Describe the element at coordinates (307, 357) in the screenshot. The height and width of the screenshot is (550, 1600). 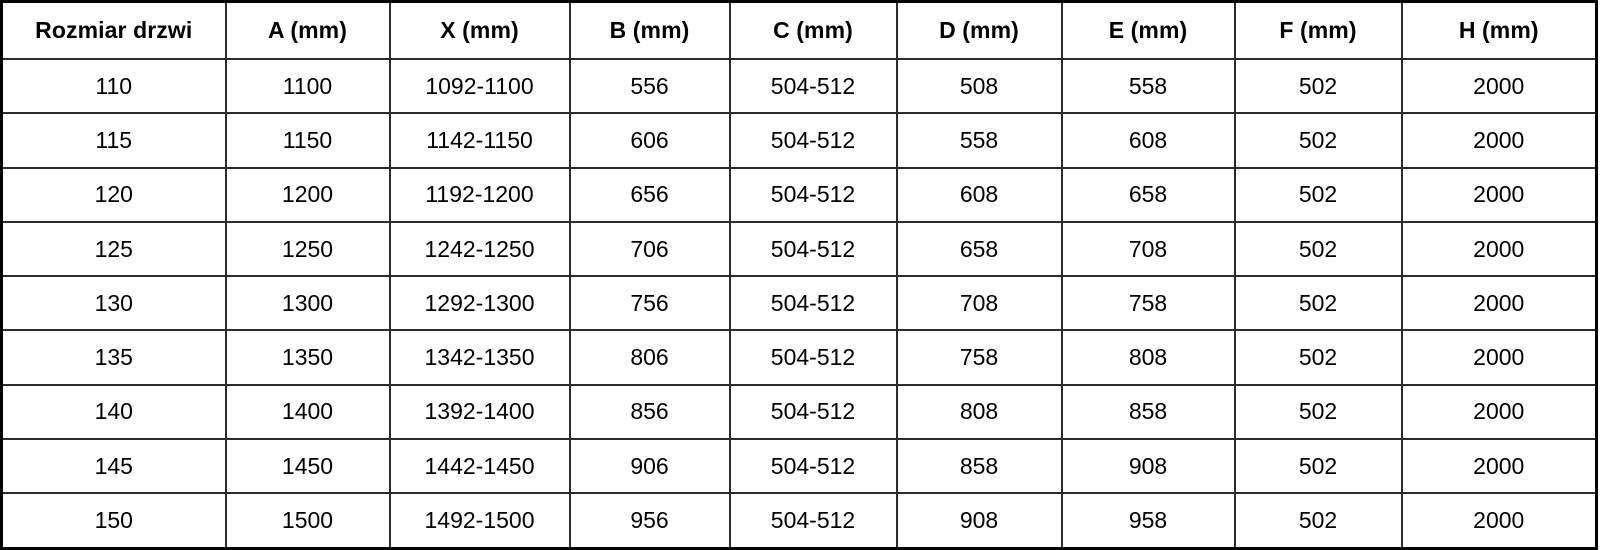
I see `cell-a: 1350` at that location.